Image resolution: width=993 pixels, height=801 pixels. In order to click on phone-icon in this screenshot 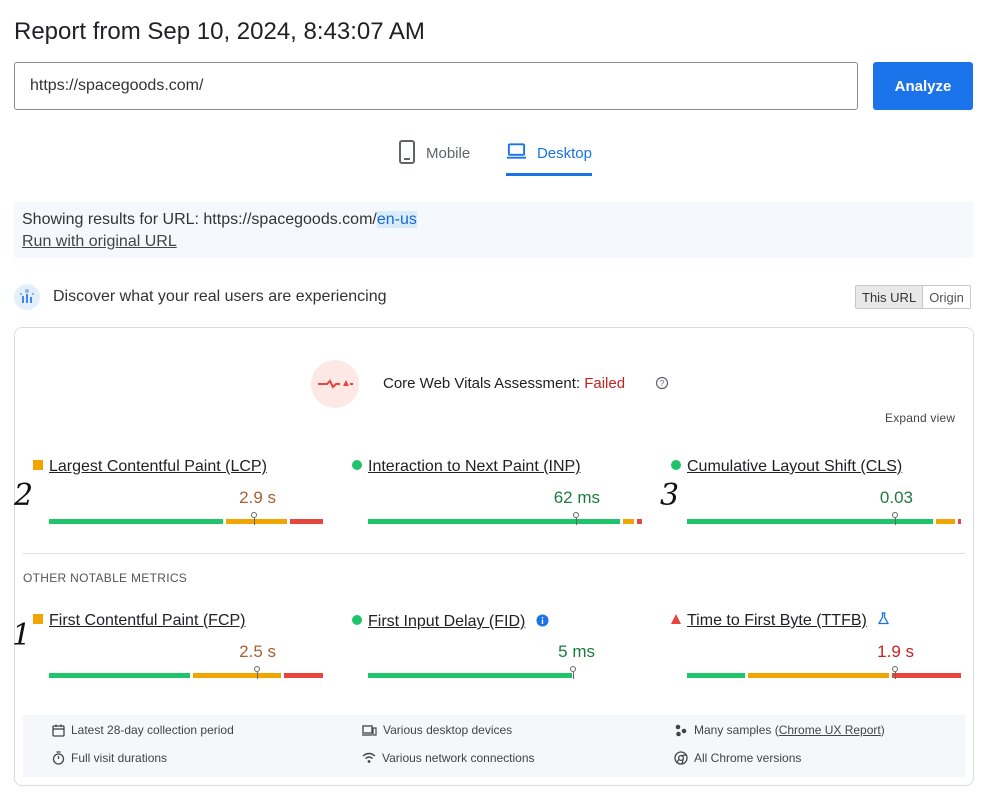, I will do `click(407, 152)`.